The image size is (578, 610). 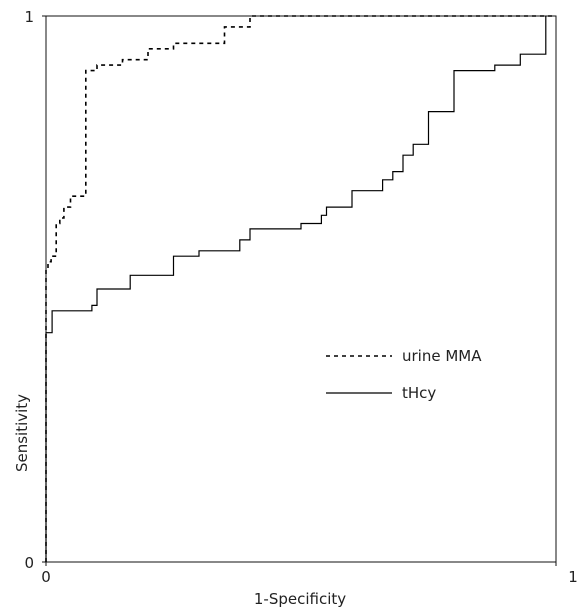 I want to click on y-axis-label: Sensitivity, so click(x=22, y=433).